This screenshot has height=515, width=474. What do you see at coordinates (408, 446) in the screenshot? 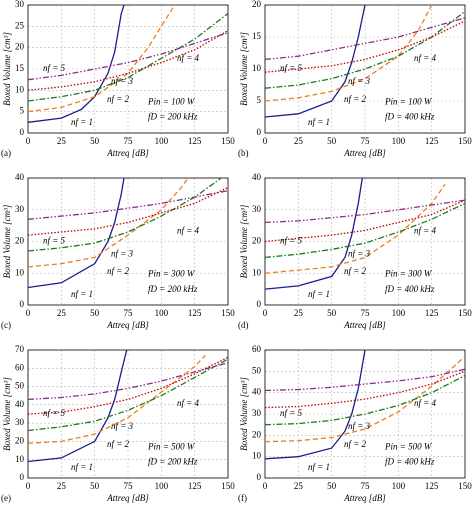
I see `annotation: Pin = 500 W` at bounding box center [408, 446].